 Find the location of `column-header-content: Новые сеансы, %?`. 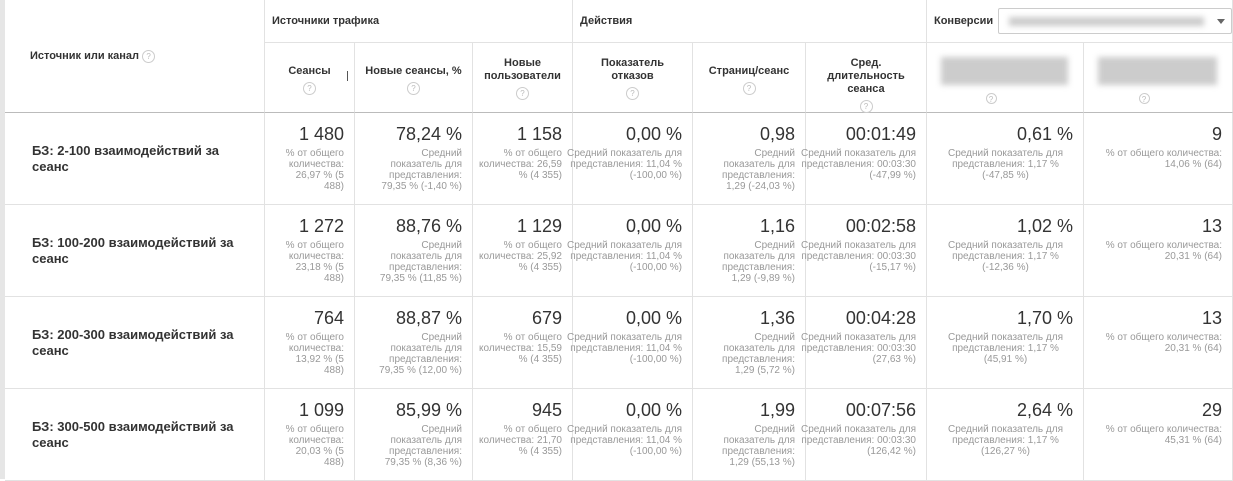

column-header-content: Новые сеансы, %? is located at coordinates (413, 80).